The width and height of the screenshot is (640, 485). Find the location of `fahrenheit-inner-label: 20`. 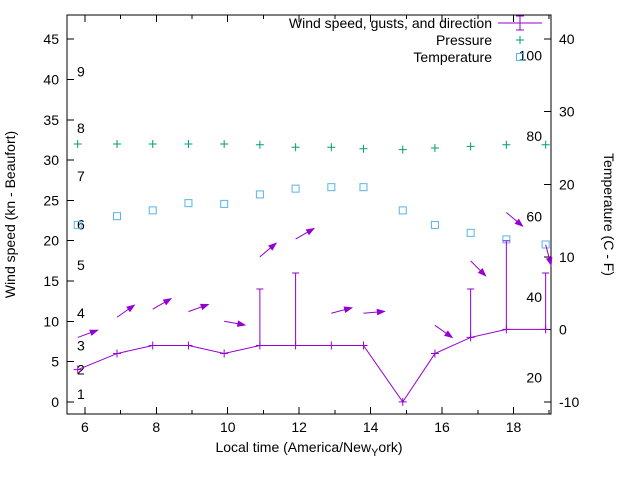

fahrenheit-inner-label: 20 is located at coordinates (534, 378).